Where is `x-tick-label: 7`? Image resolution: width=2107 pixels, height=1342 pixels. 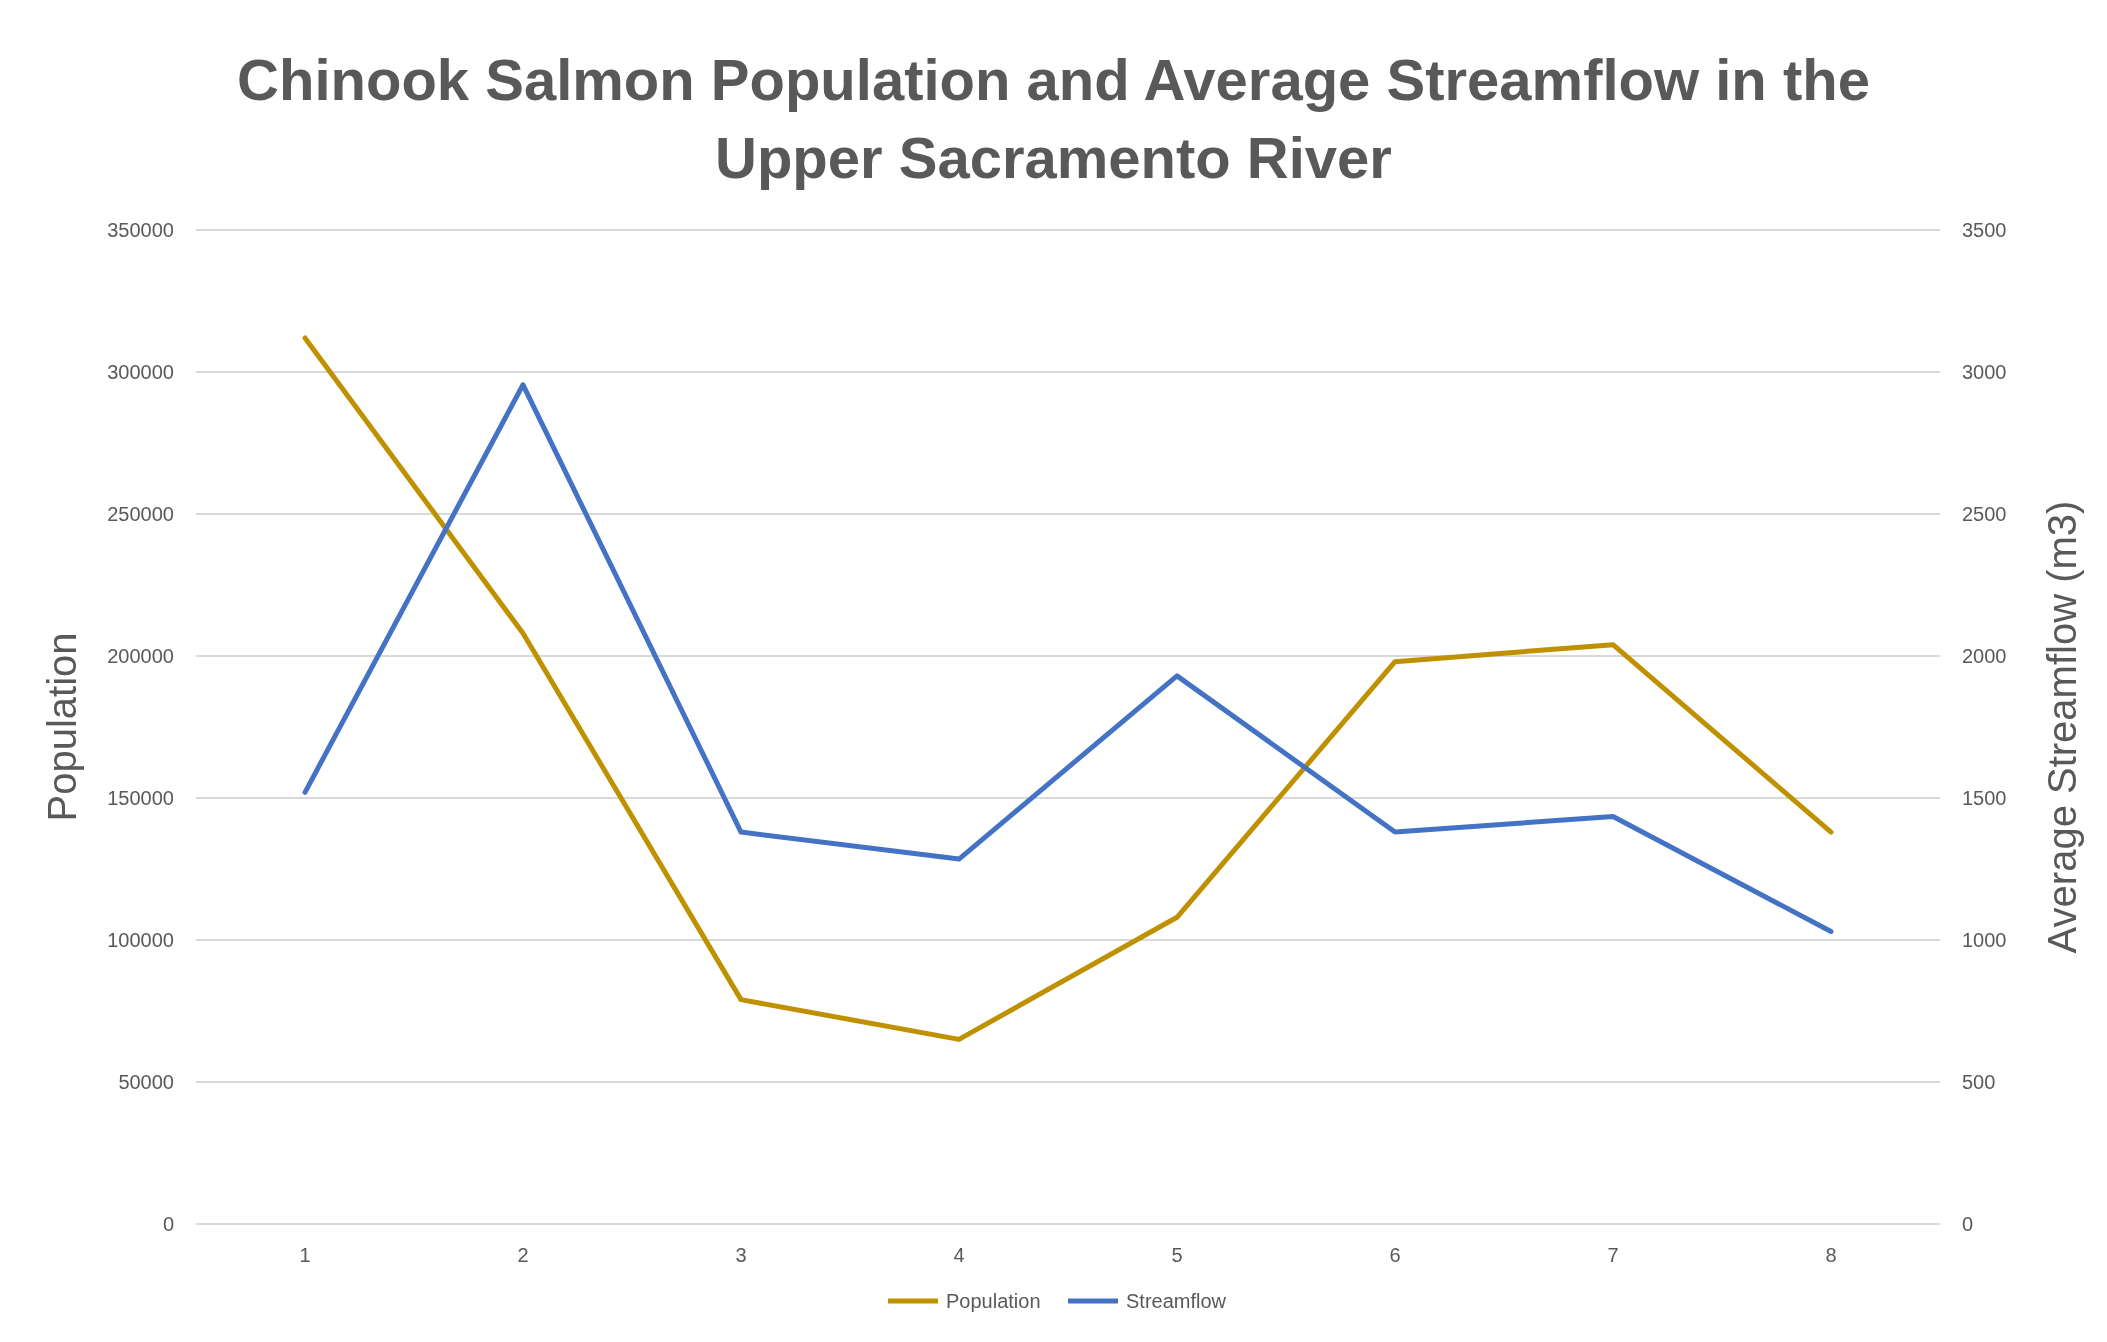
x-tick-label: 7 is located at coordinates (1613, 1255).